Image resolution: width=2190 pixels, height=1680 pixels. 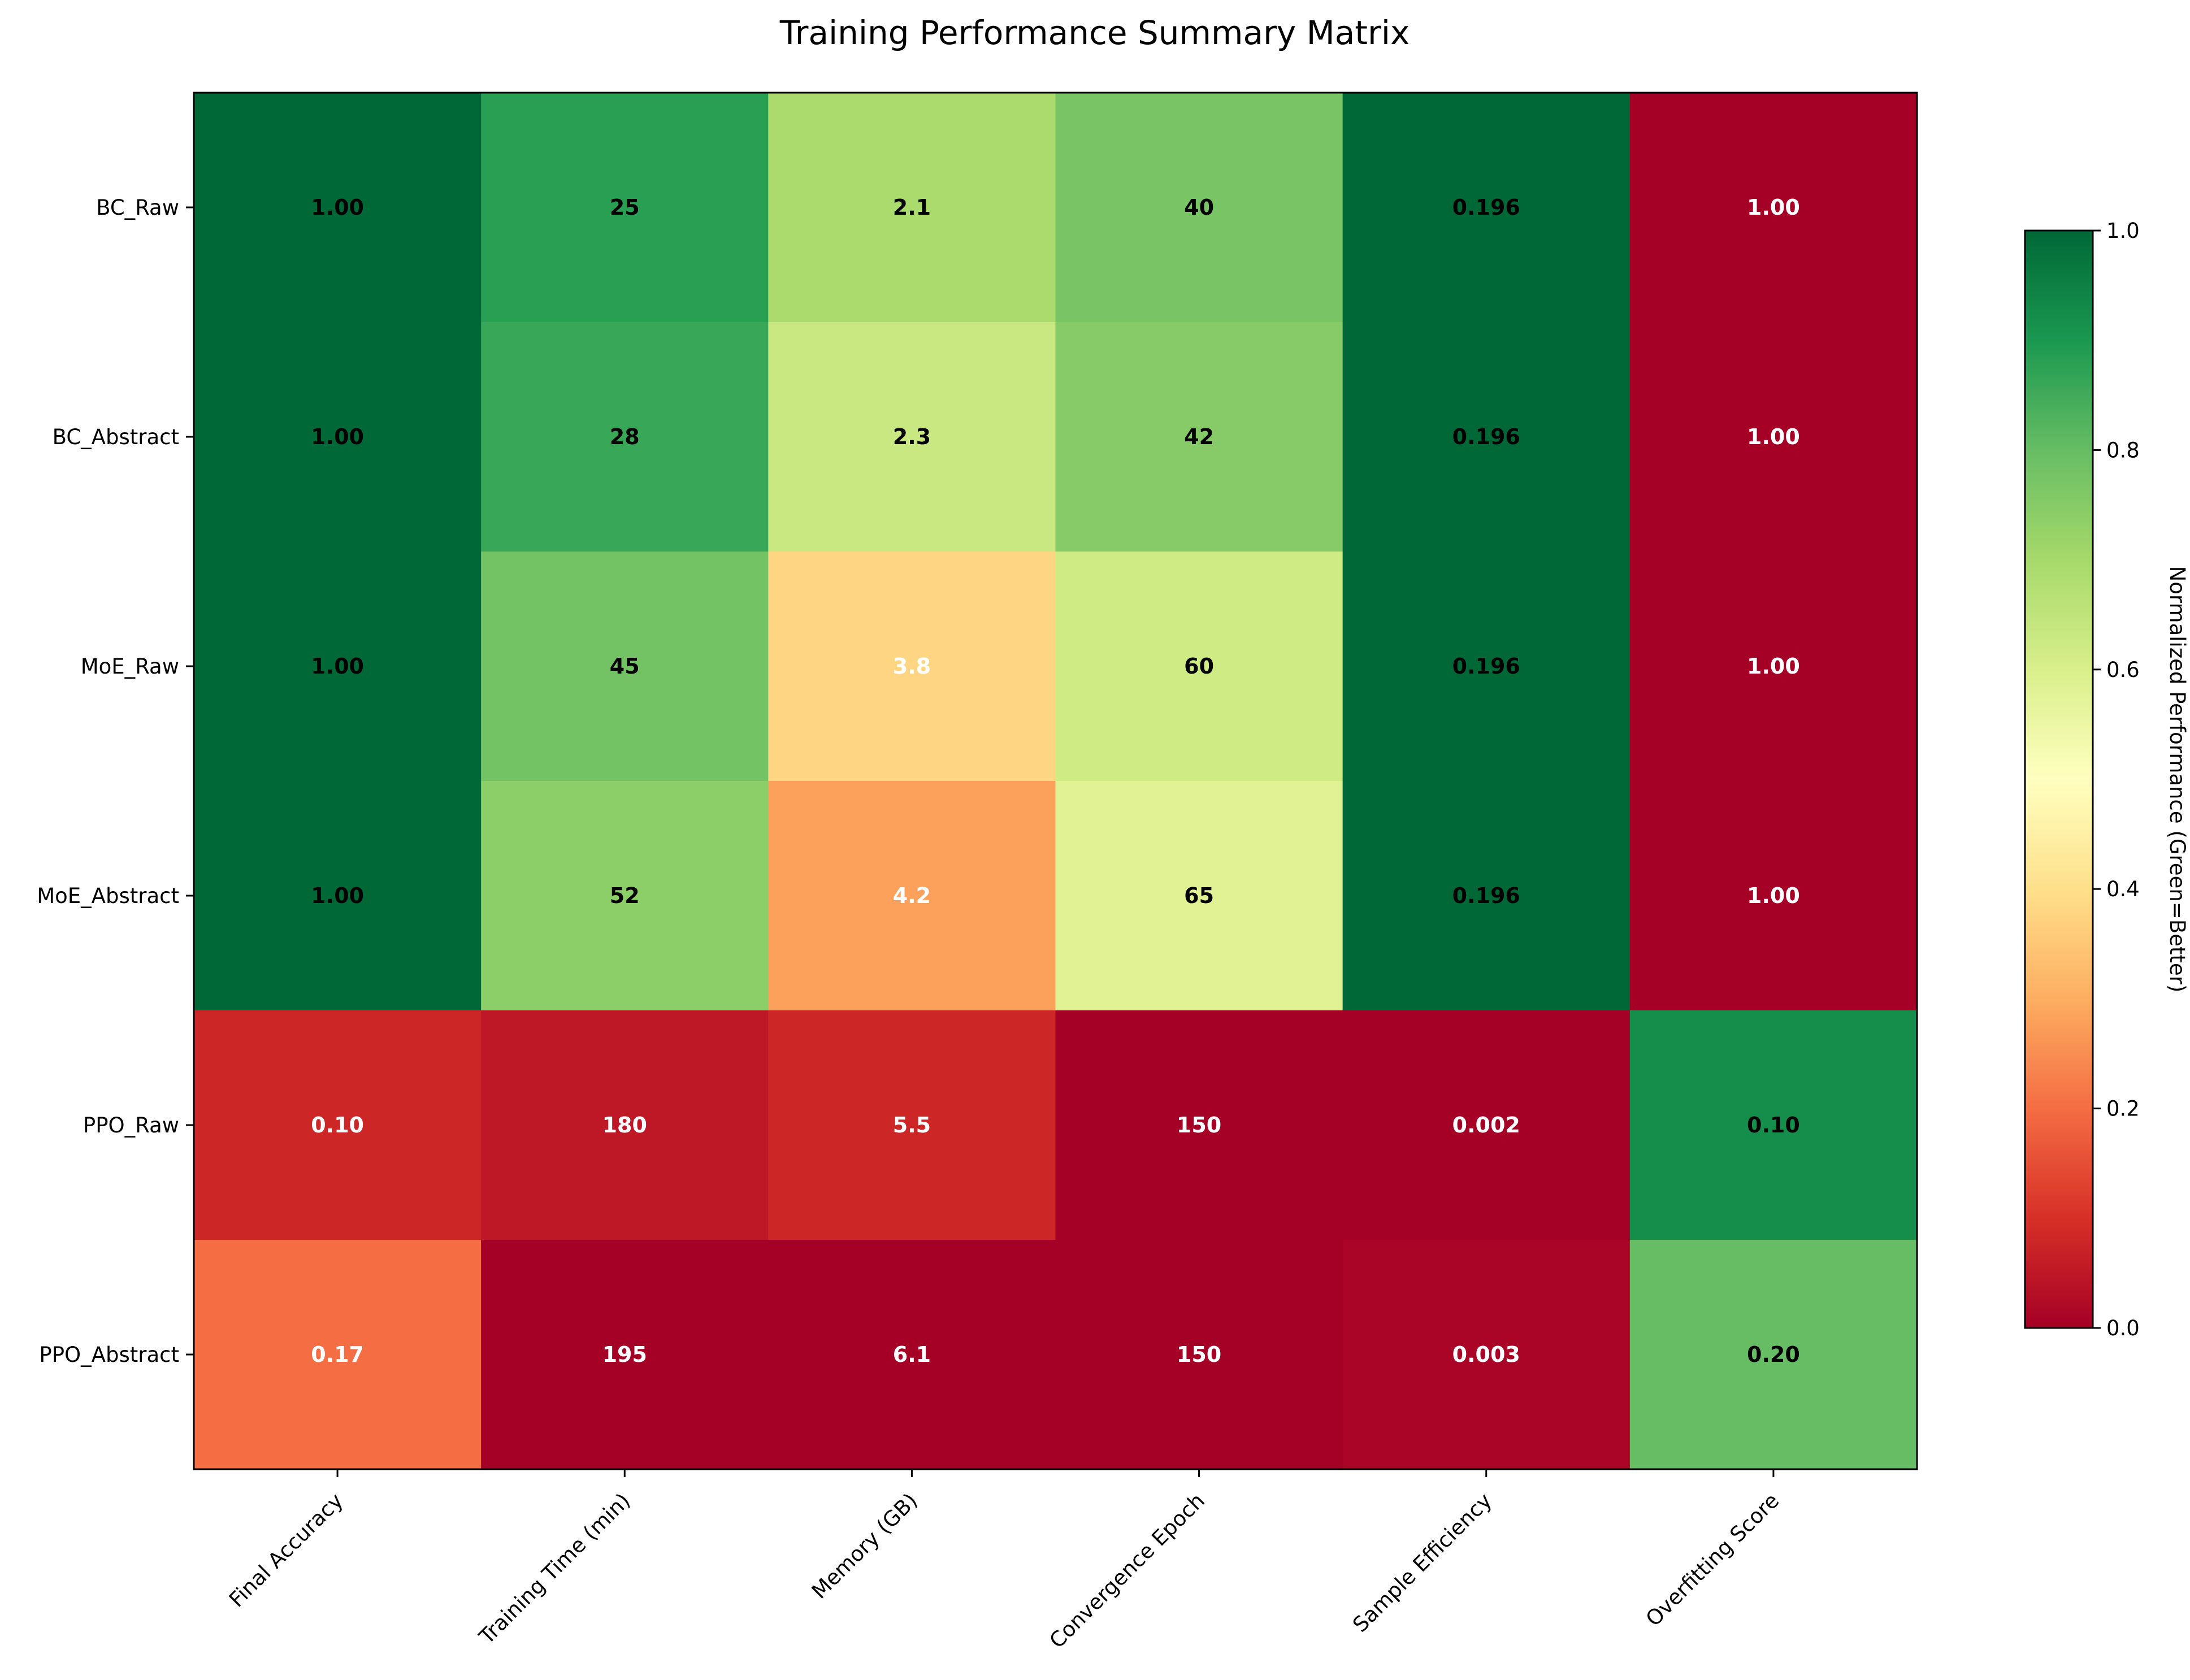 I want to click on colorbar-frame, so click(x=2059, y=779).